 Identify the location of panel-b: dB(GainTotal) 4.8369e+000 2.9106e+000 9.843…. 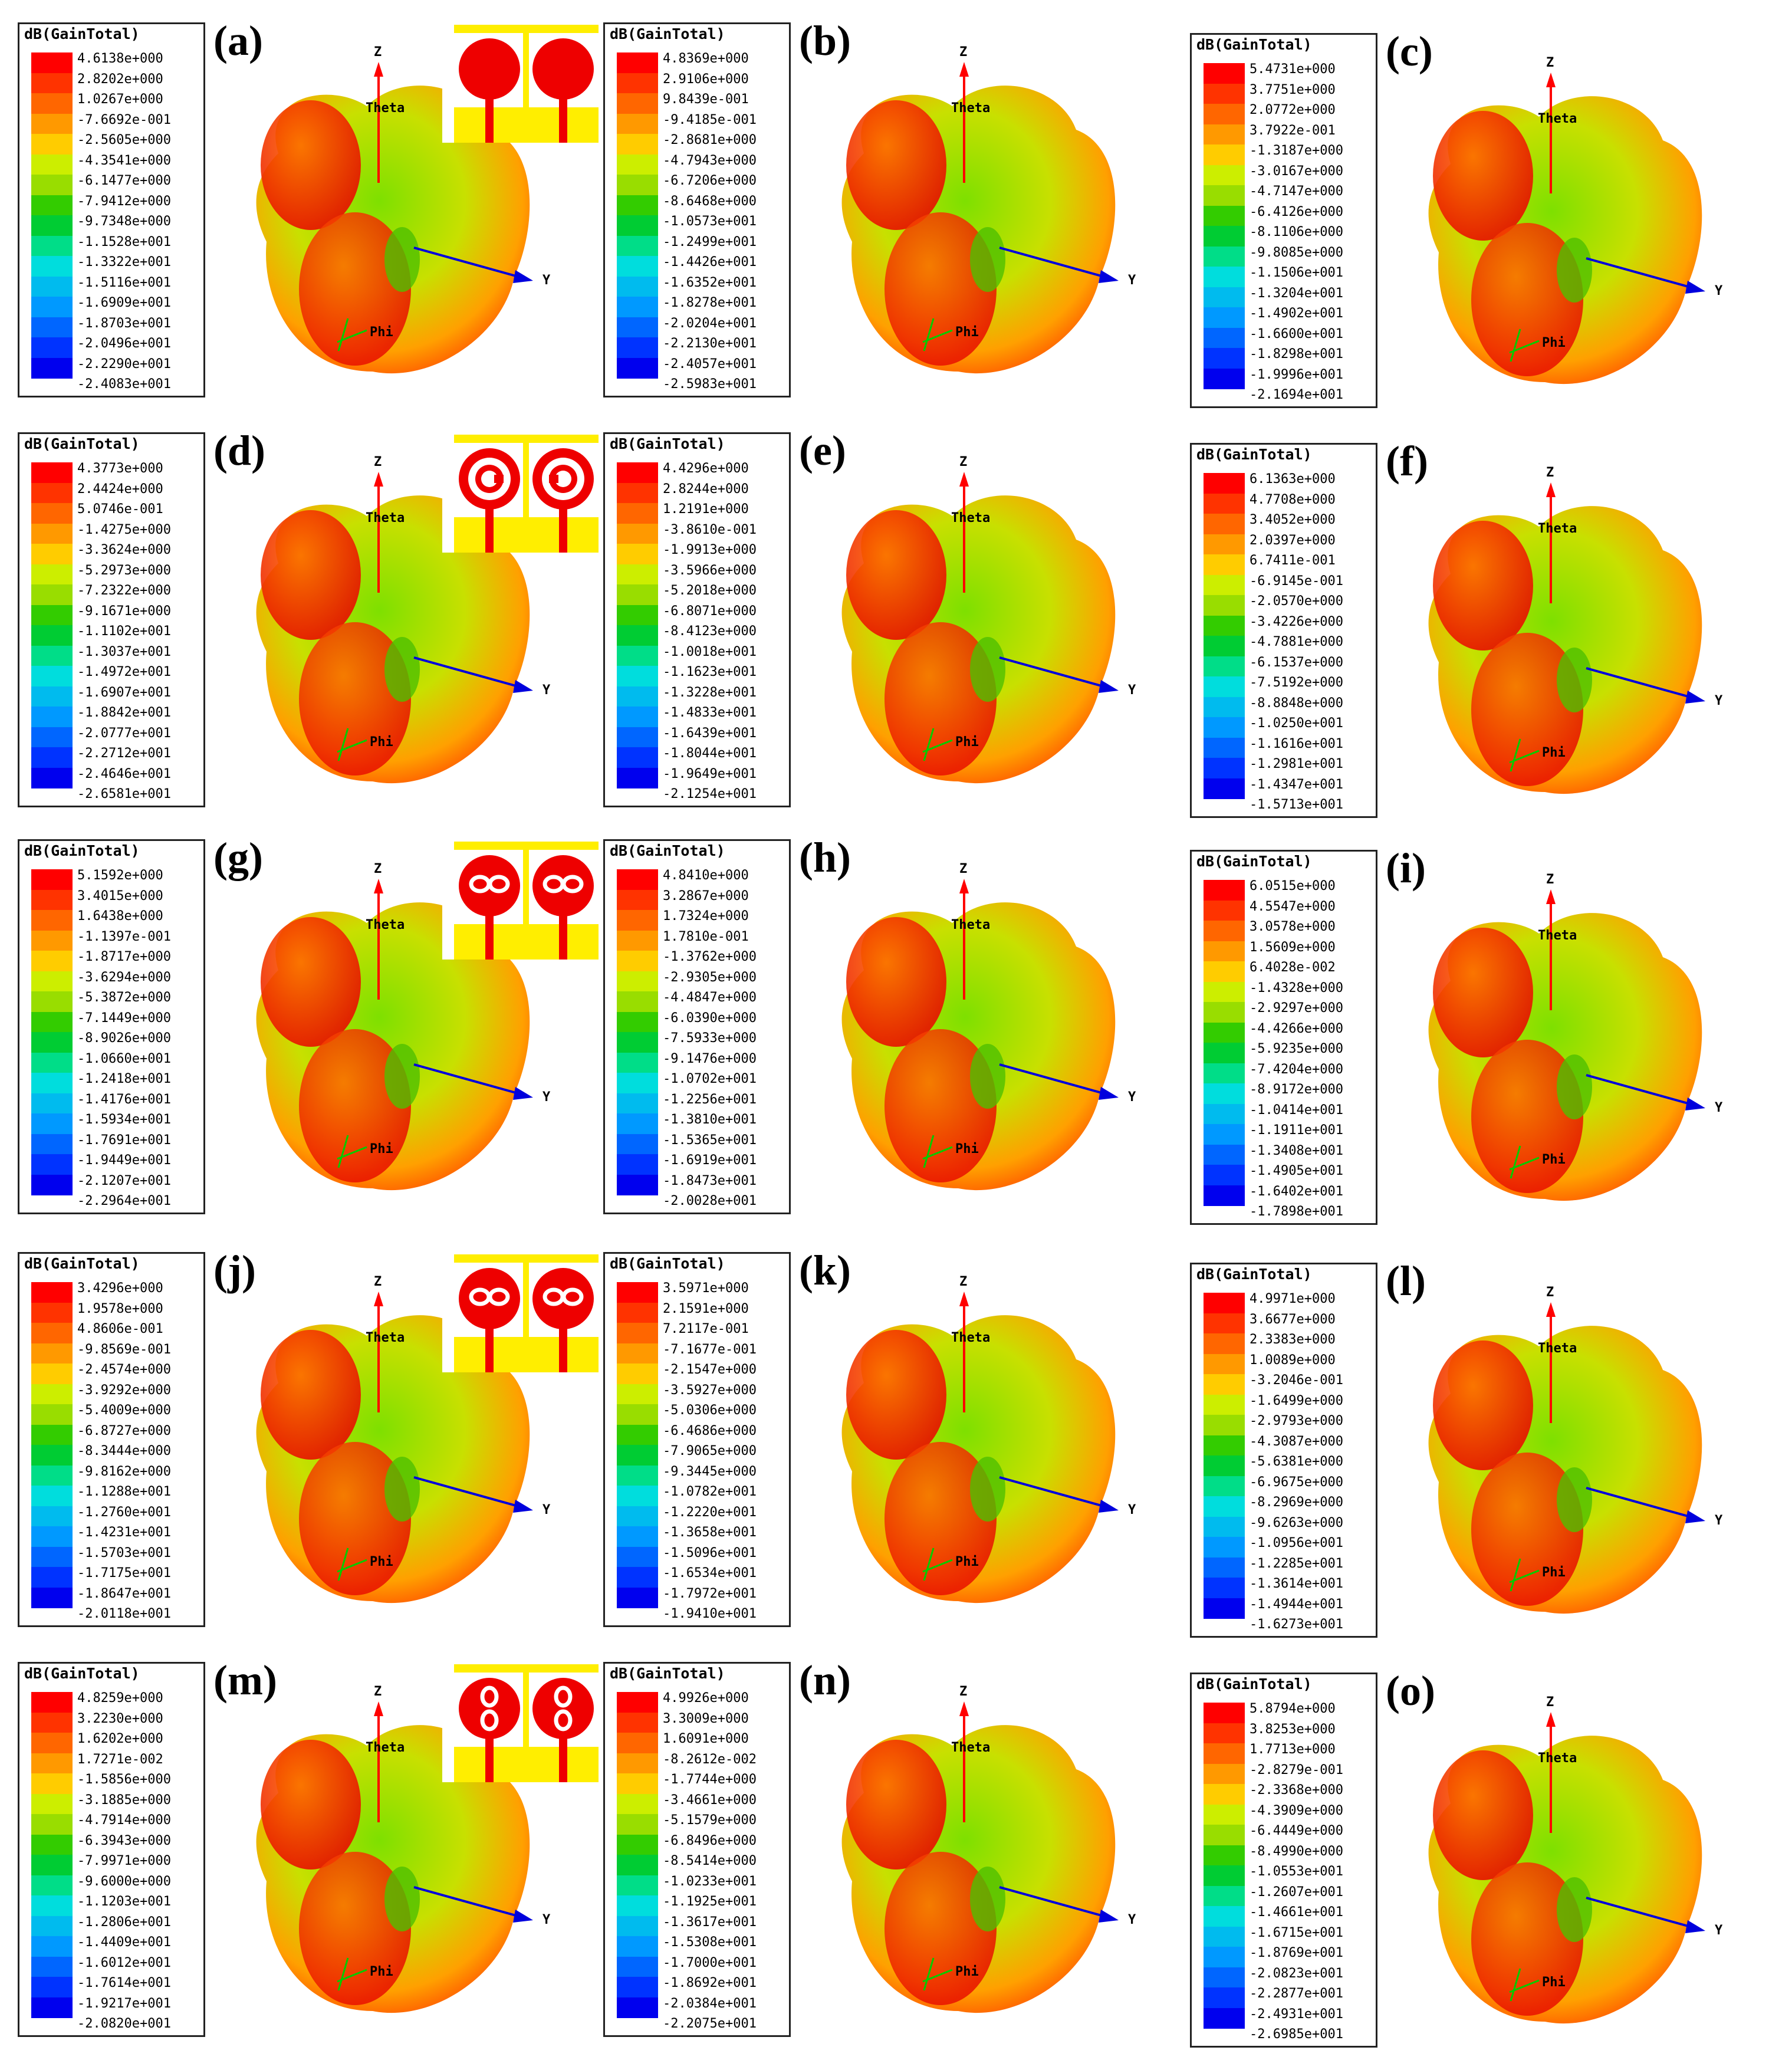
(890, 215).